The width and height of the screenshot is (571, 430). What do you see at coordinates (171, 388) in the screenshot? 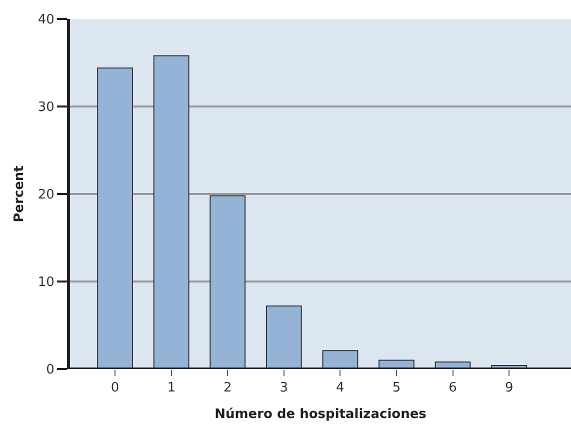
I see `x-tick-label: 1` at bounding box center [171, 388].